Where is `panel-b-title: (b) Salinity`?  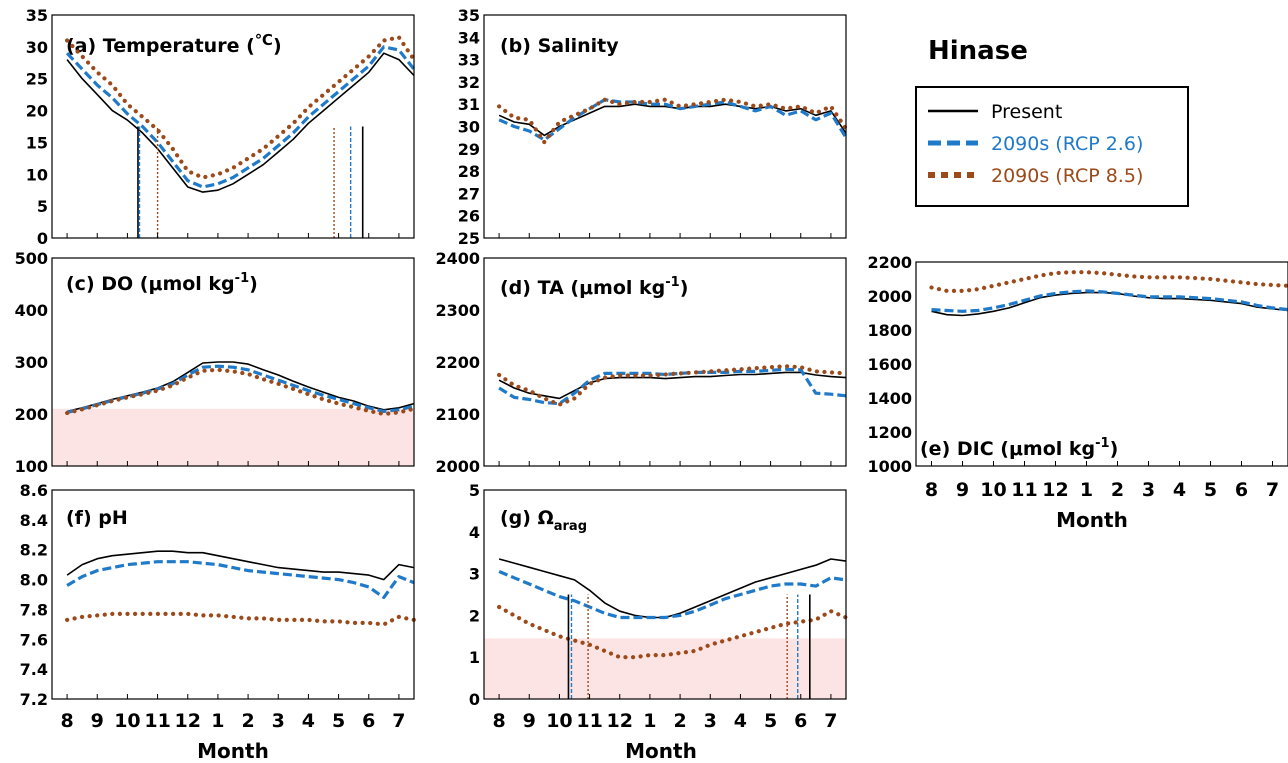
panel-b-title: (b) Salinity is located at coordinates (559, 46).